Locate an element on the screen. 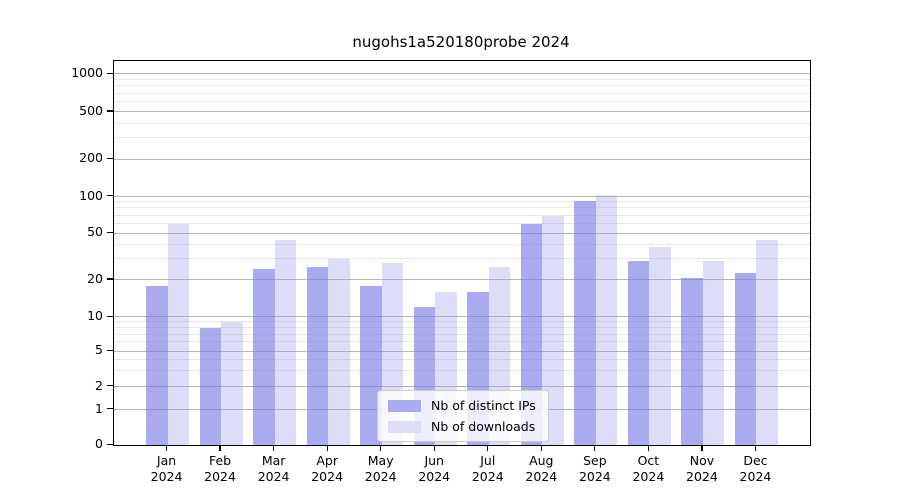  legend-item-downloads: Nb of downloads is located at coordinates (462, 426).